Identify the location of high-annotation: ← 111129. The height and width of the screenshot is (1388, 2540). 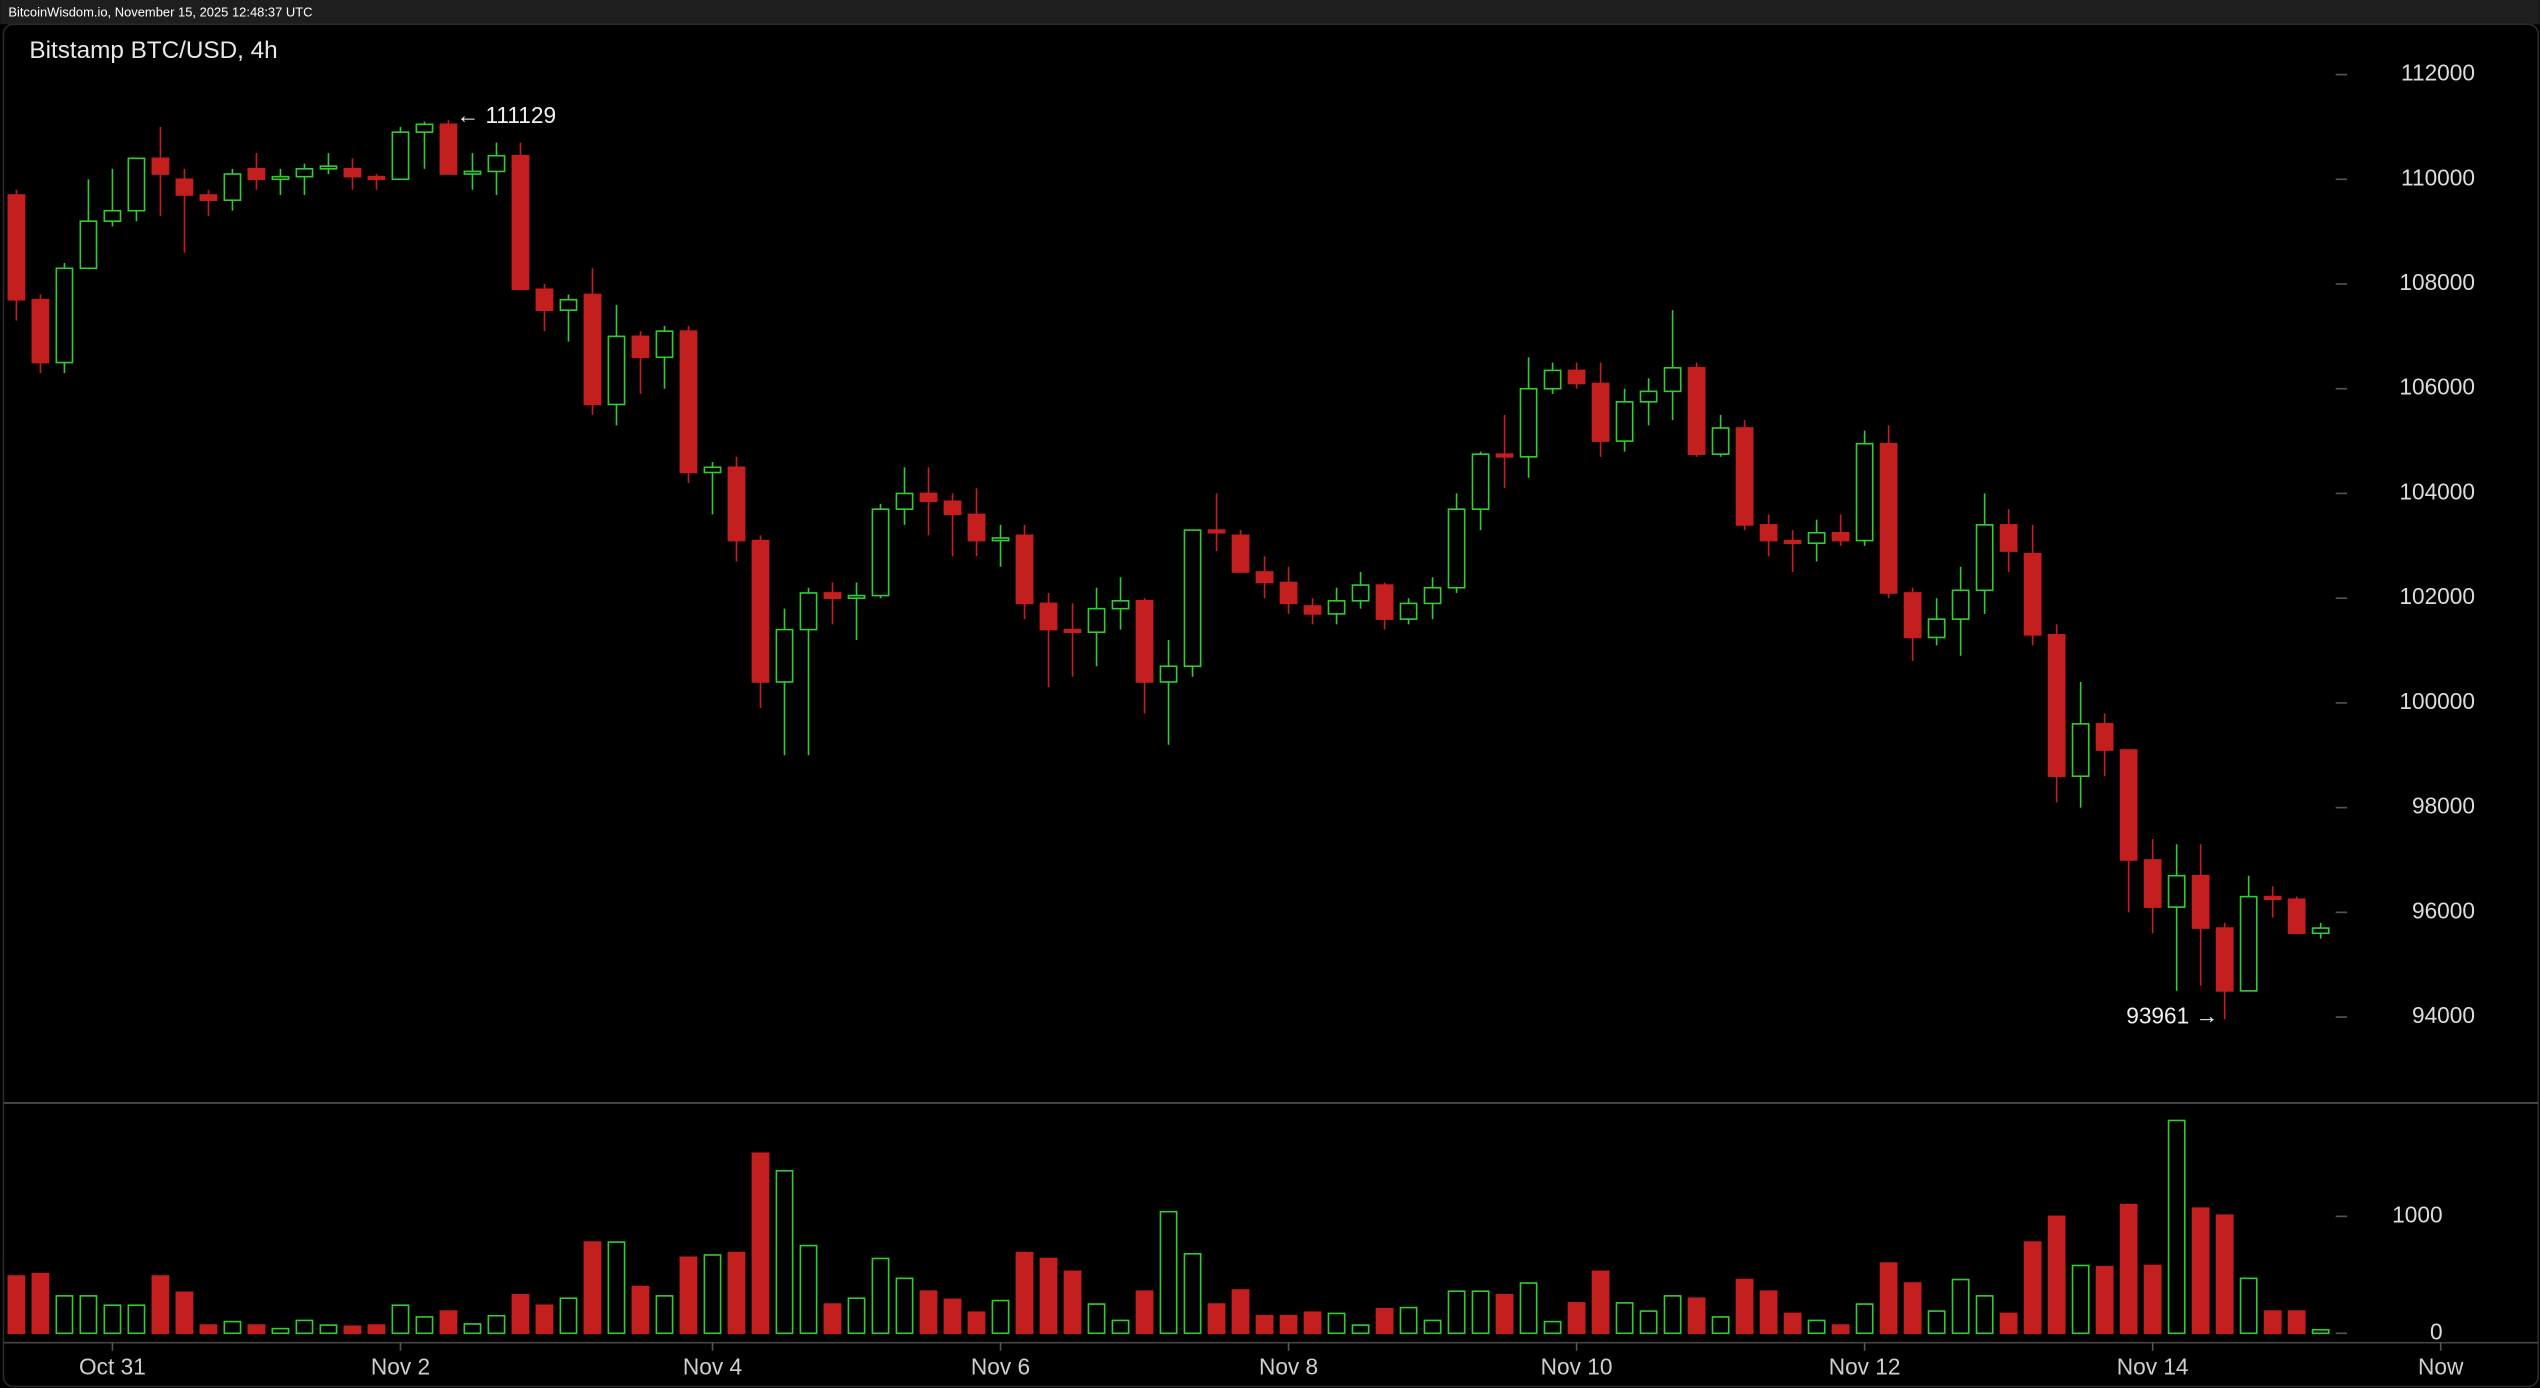
(507, 115).